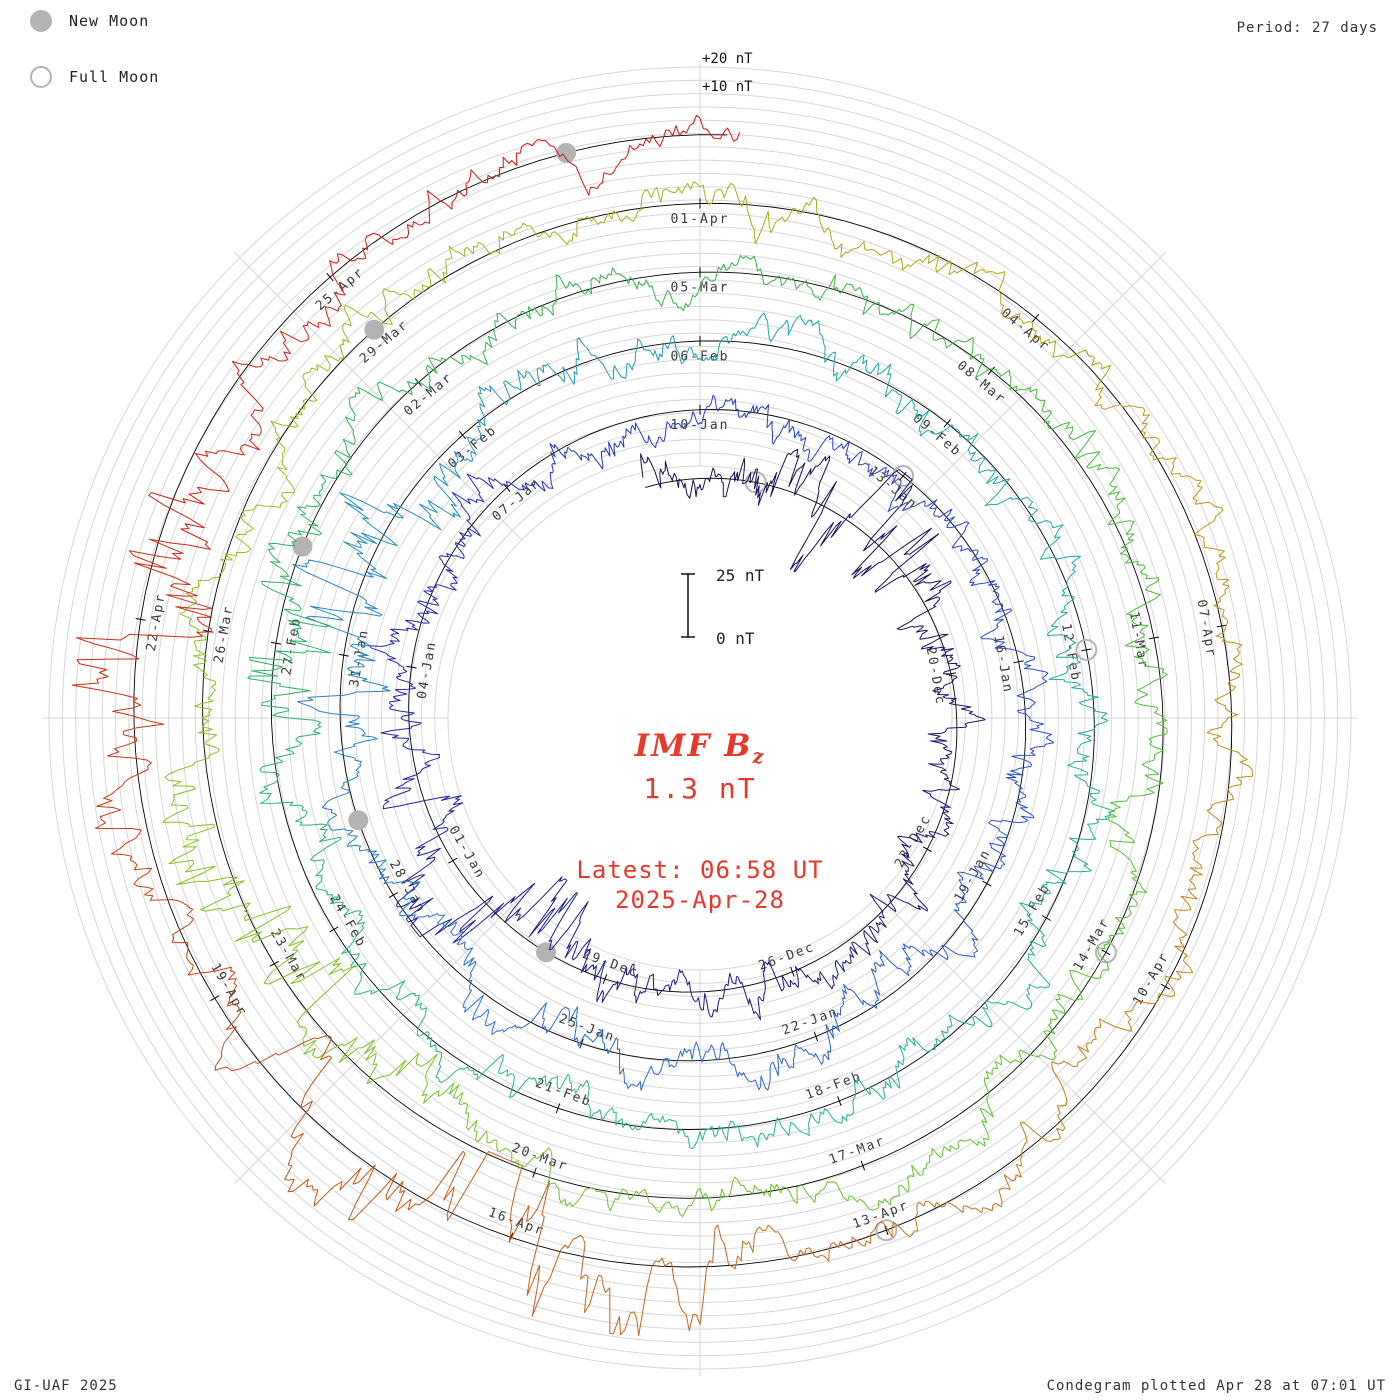 This screenshot has width=1400, height=1400. I want to click on plotted-label: Condegram plotted Apr 28 at 07:01 UT, so click(1216, 1386).